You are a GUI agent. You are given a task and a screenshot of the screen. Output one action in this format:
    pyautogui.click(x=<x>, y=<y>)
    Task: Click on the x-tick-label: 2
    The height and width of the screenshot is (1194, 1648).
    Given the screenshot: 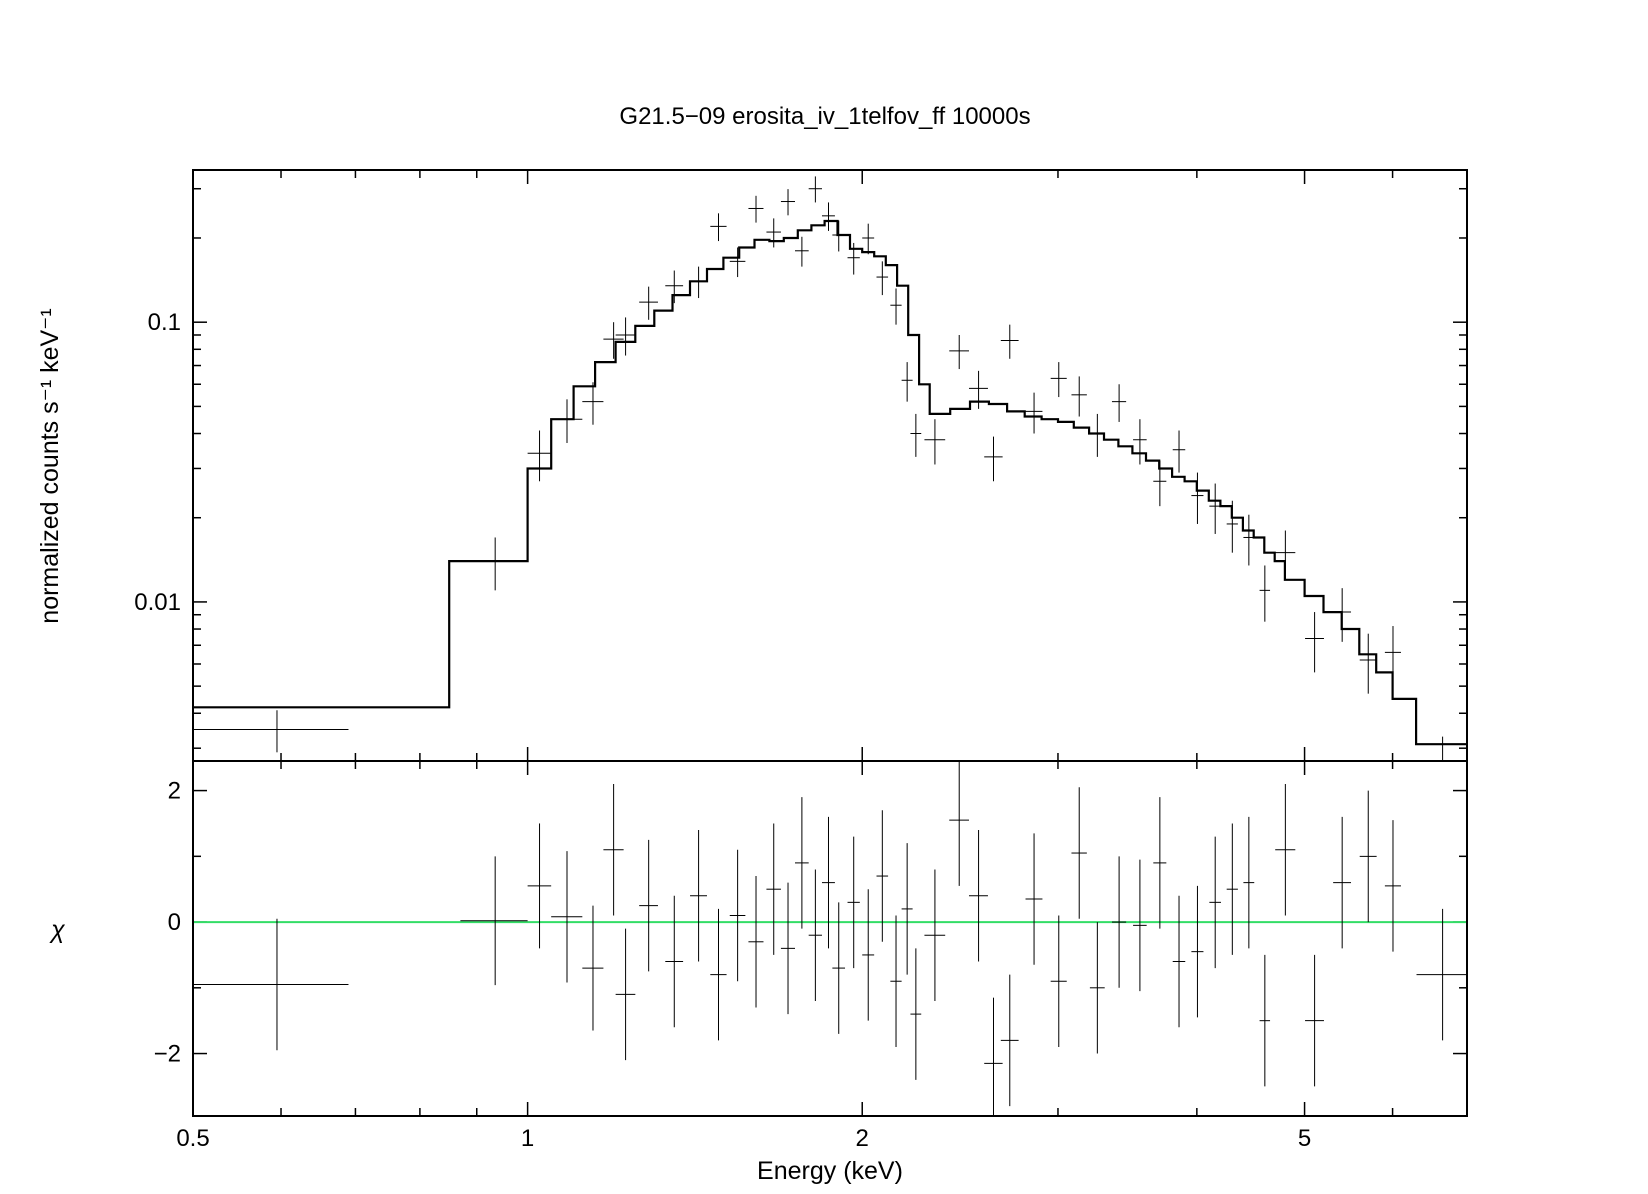 What is the action you would take?
    pyautogui.click(x=862, y=1138)
    